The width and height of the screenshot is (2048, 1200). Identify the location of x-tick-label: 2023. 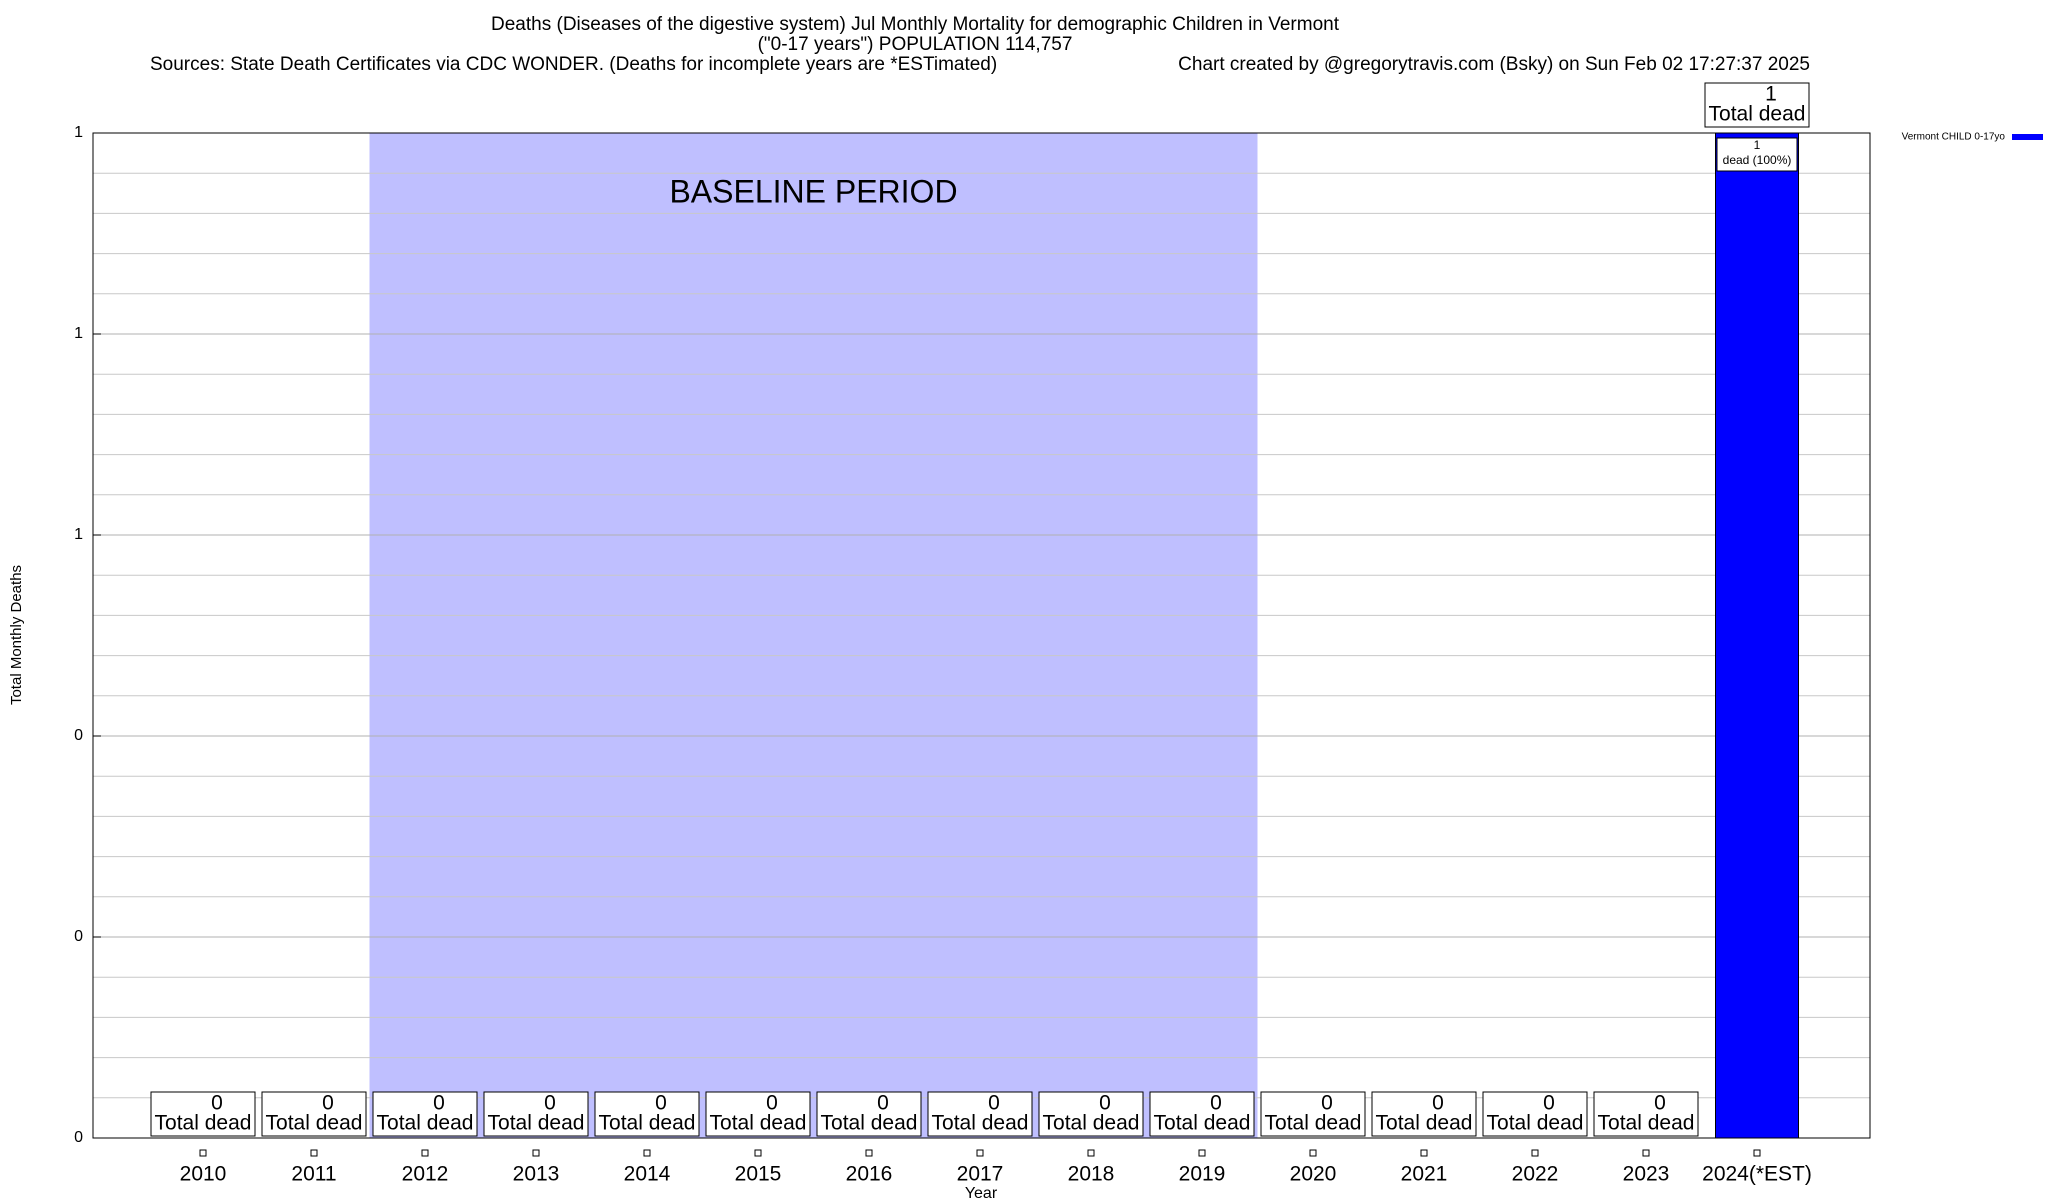
(1646, 1174).